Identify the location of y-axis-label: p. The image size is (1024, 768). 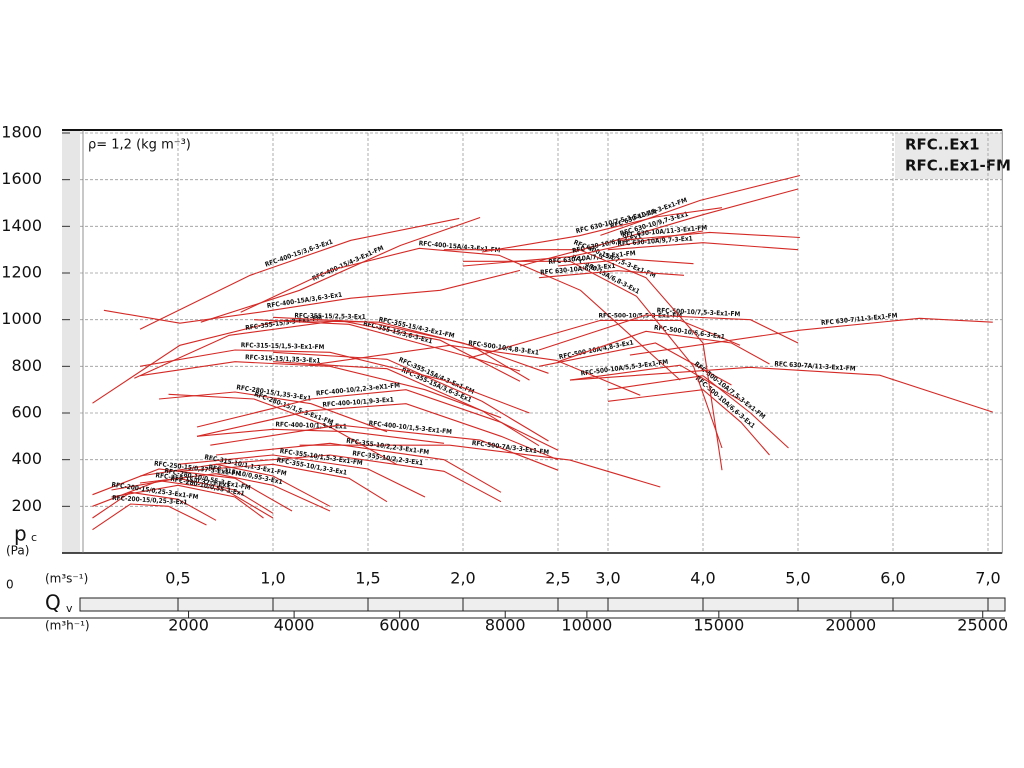
(20, 534).